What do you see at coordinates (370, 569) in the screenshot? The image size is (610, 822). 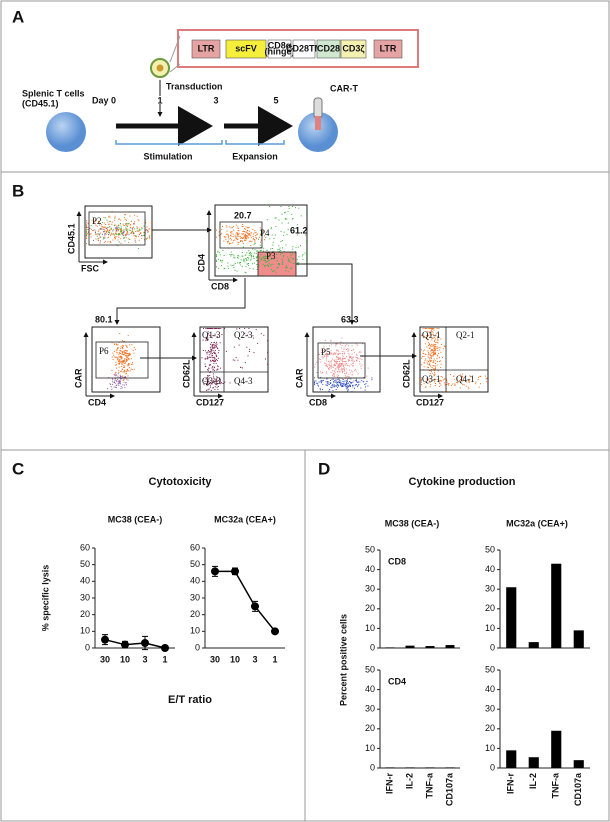 I see `y-tick-label: 40` at bounding box center [370, 569].